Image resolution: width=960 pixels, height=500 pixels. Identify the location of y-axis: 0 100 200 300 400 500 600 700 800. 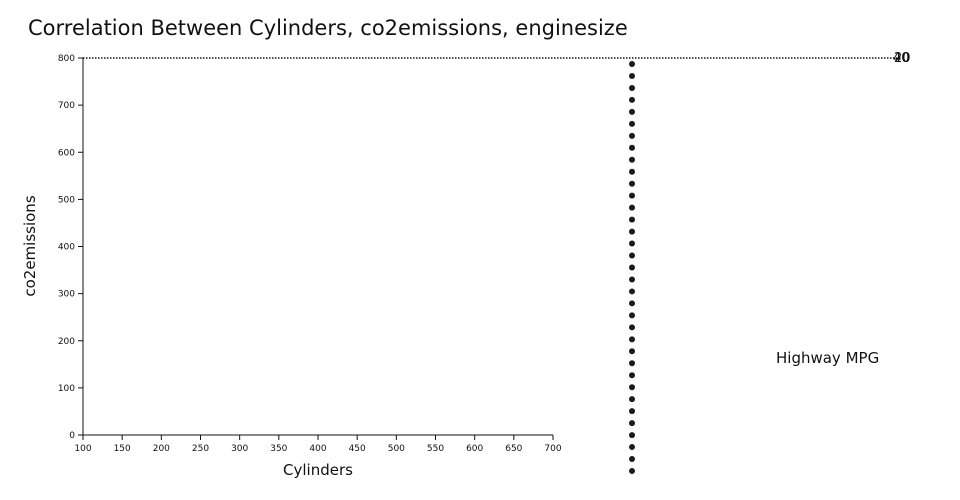
(71, 247).